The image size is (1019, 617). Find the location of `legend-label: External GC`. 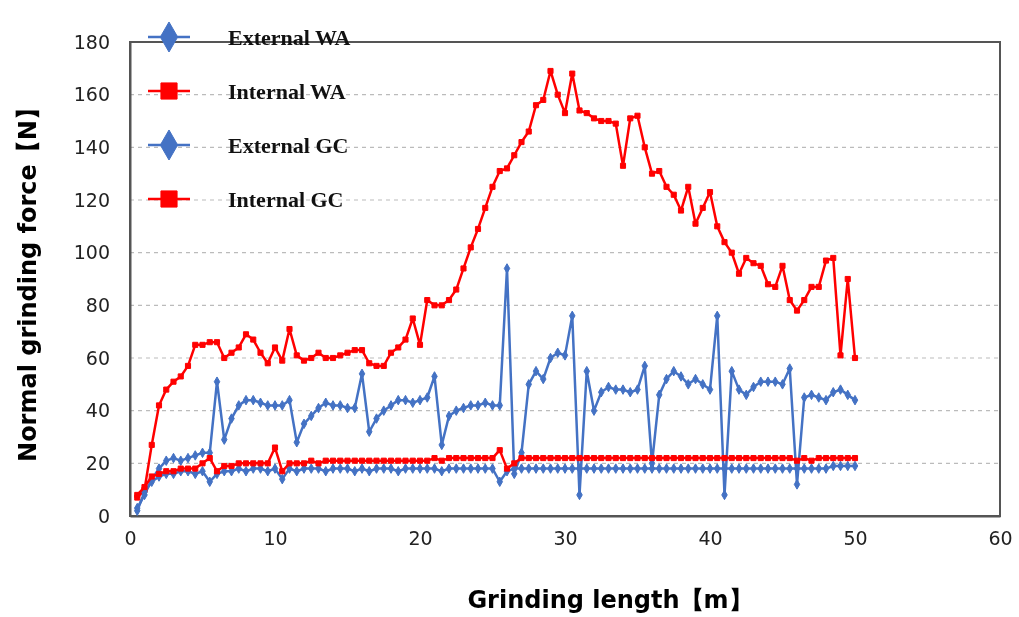

legend-label: External GC is located at coordinates (288, 145).